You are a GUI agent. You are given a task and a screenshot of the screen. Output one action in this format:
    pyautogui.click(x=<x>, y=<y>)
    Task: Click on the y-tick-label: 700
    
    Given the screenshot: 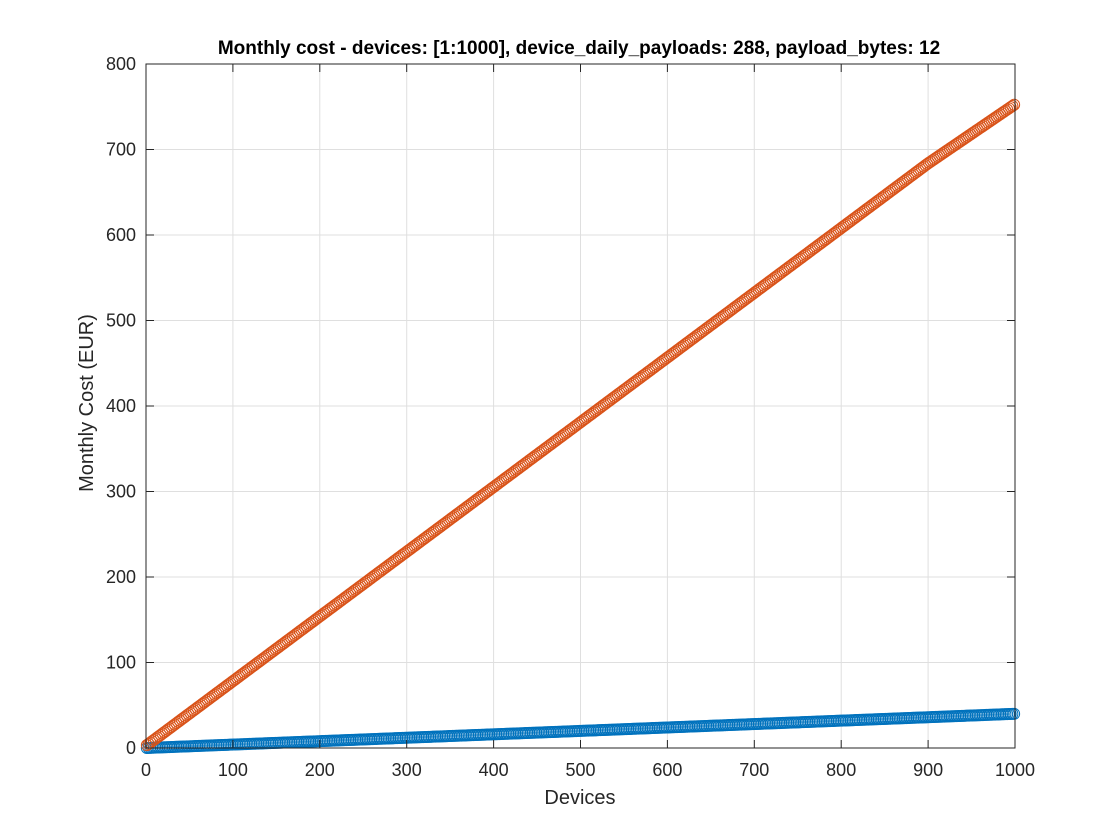 What is the action you would take?
    pyautogui.click(x=121, y=150)
    